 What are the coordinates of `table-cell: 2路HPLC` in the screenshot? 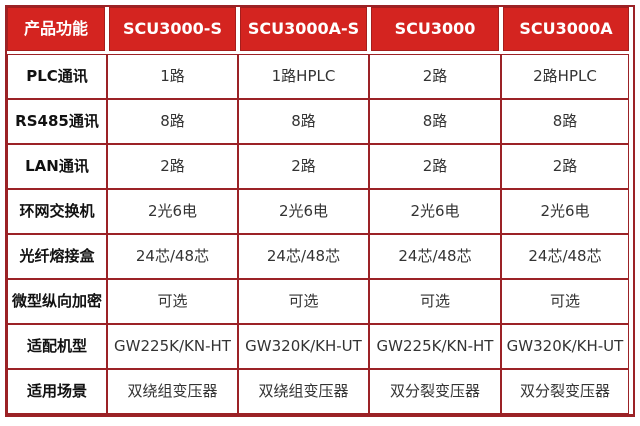 It's located at (565, 76).